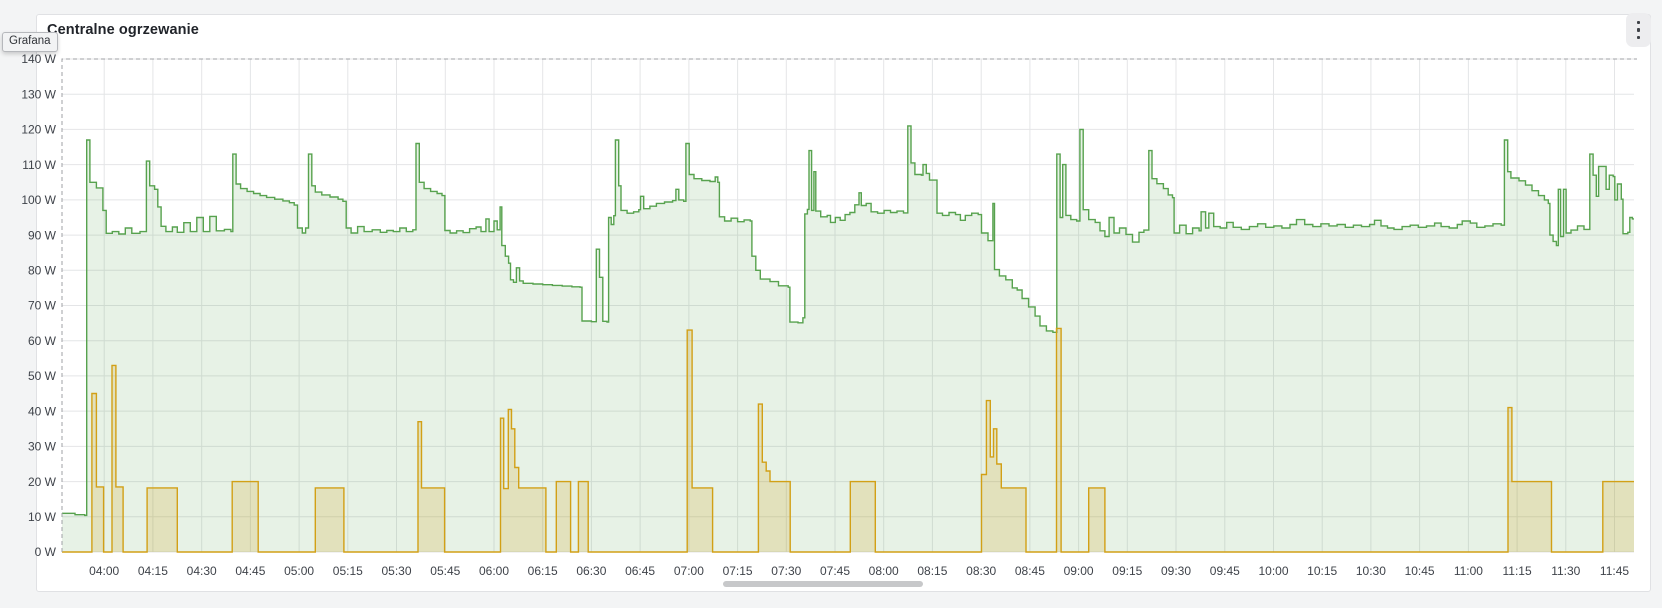 This screenshot has height=608, width=1662. Describe the element at coordinates (823, 584) in the screenshot. I see `horizontal-scrollbar-thumb` at that location.